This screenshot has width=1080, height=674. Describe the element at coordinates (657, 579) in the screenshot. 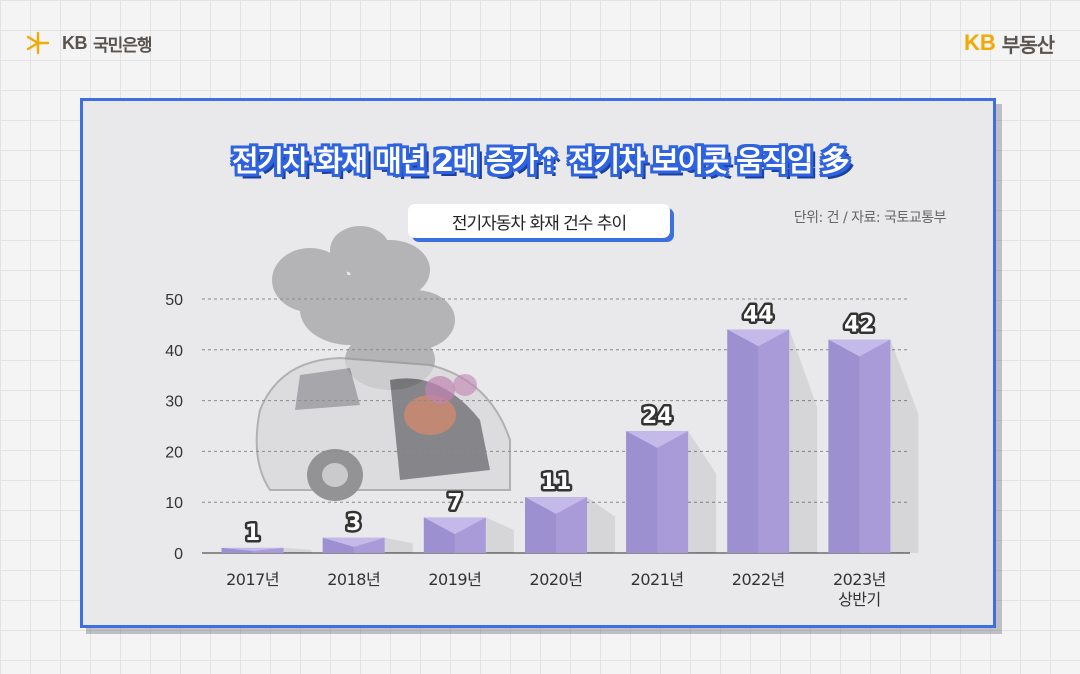

I see `x-tick-label: 2021년` at that location.